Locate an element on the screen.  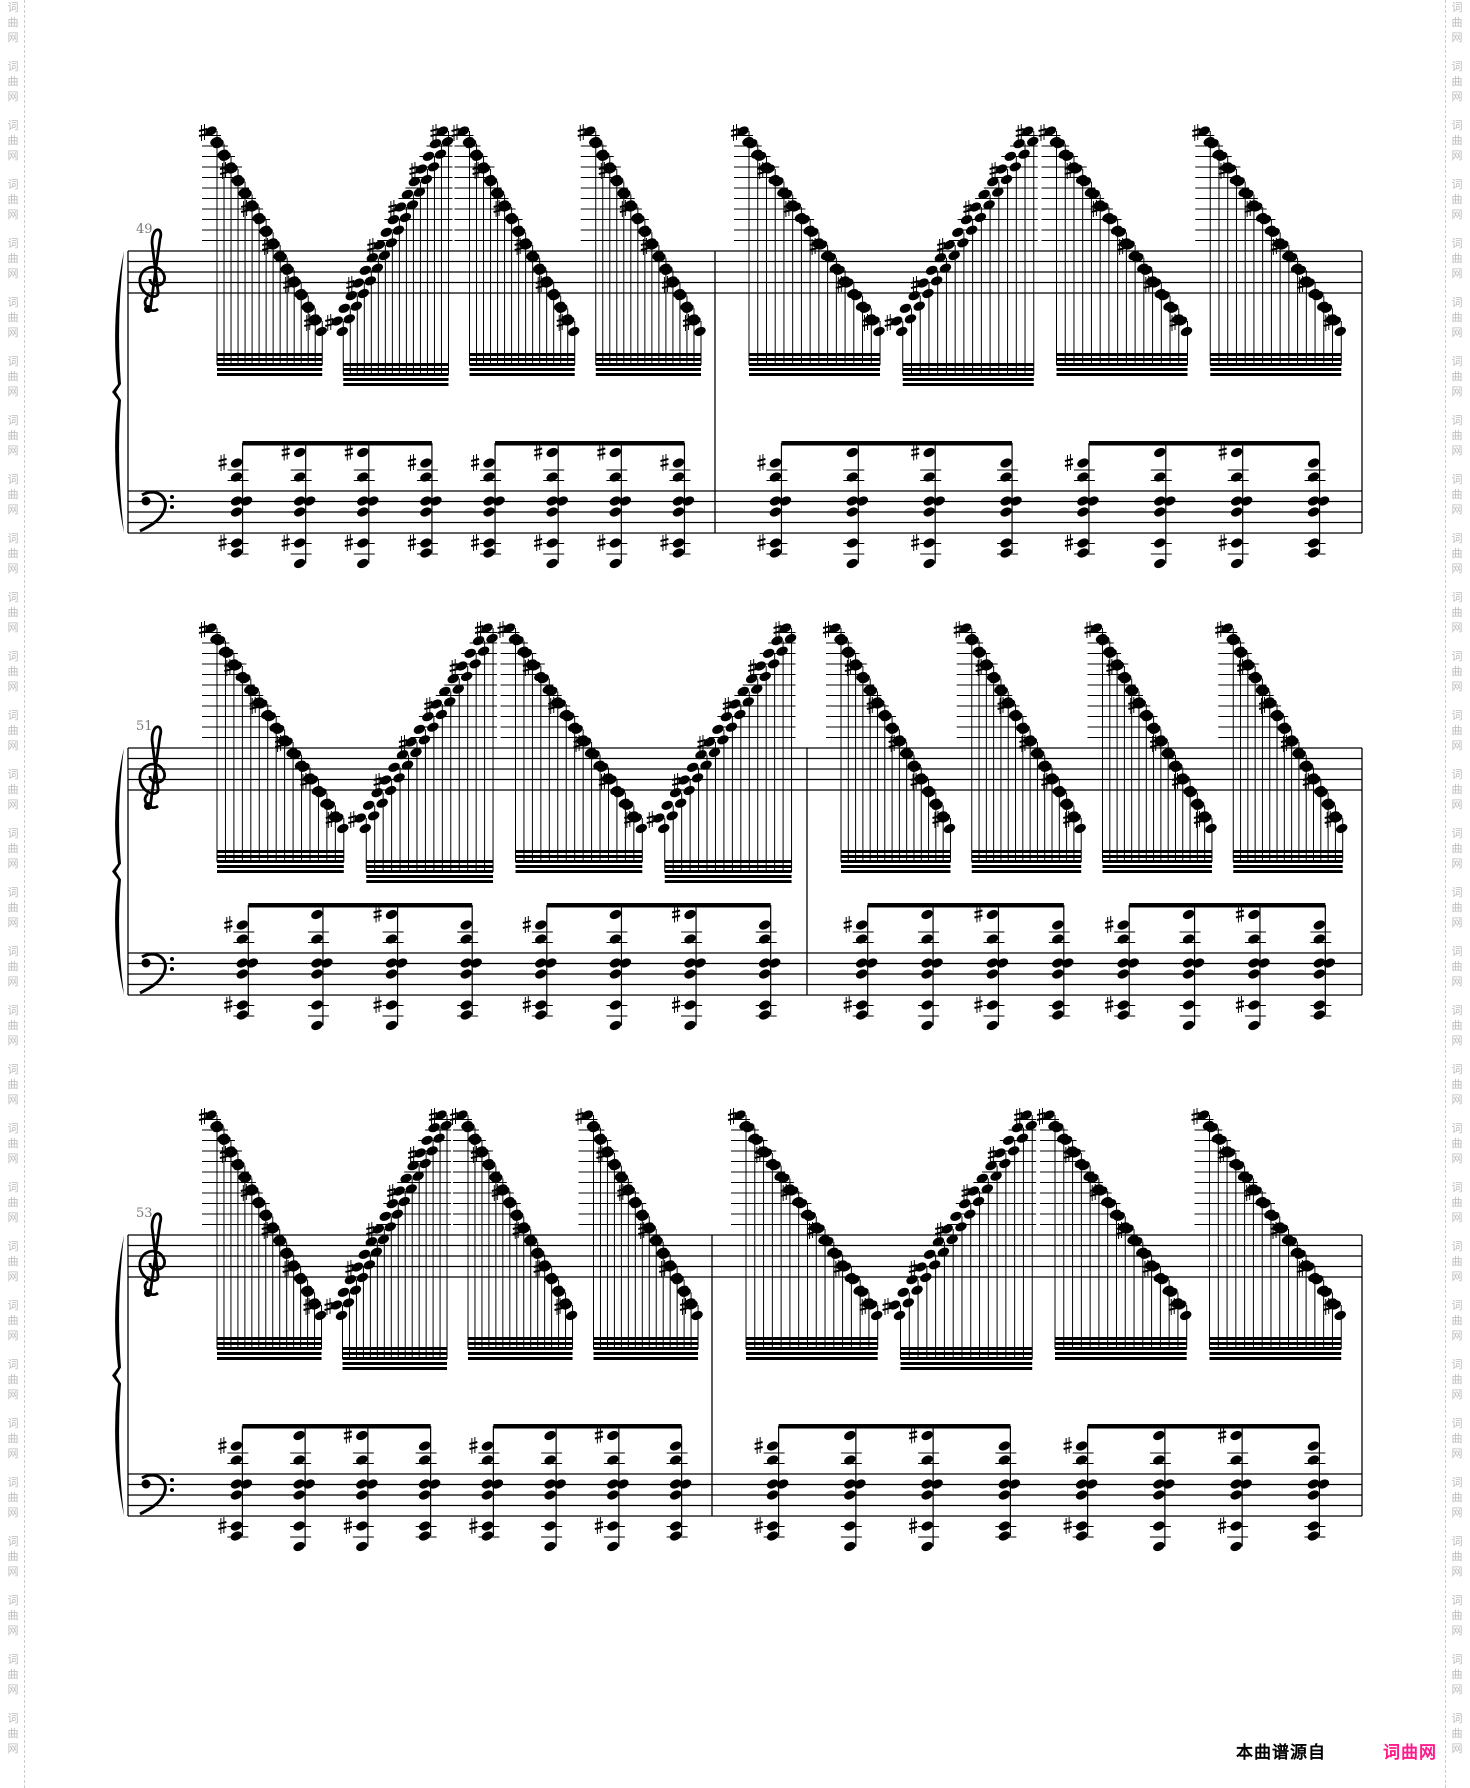
bass-clef-icon is located at coordinates (156, 511).